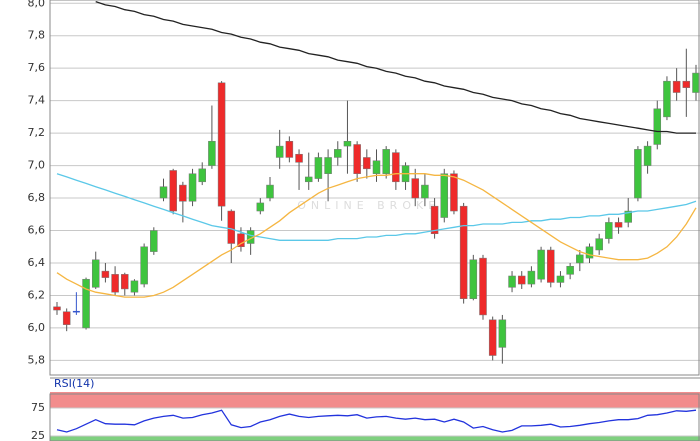 Image resolution: width=700 pixels, height=441 pixels. I want to click on y-tick-label: 7,6, so click(37, 67).